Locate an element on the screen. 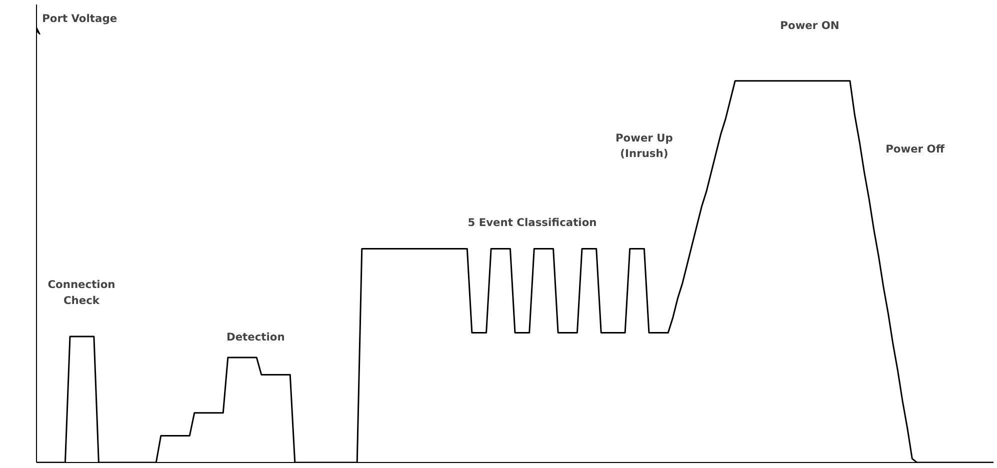 This screenshot has width=997, height=468. text: Port Voltage is located at coordinates (80, 19).